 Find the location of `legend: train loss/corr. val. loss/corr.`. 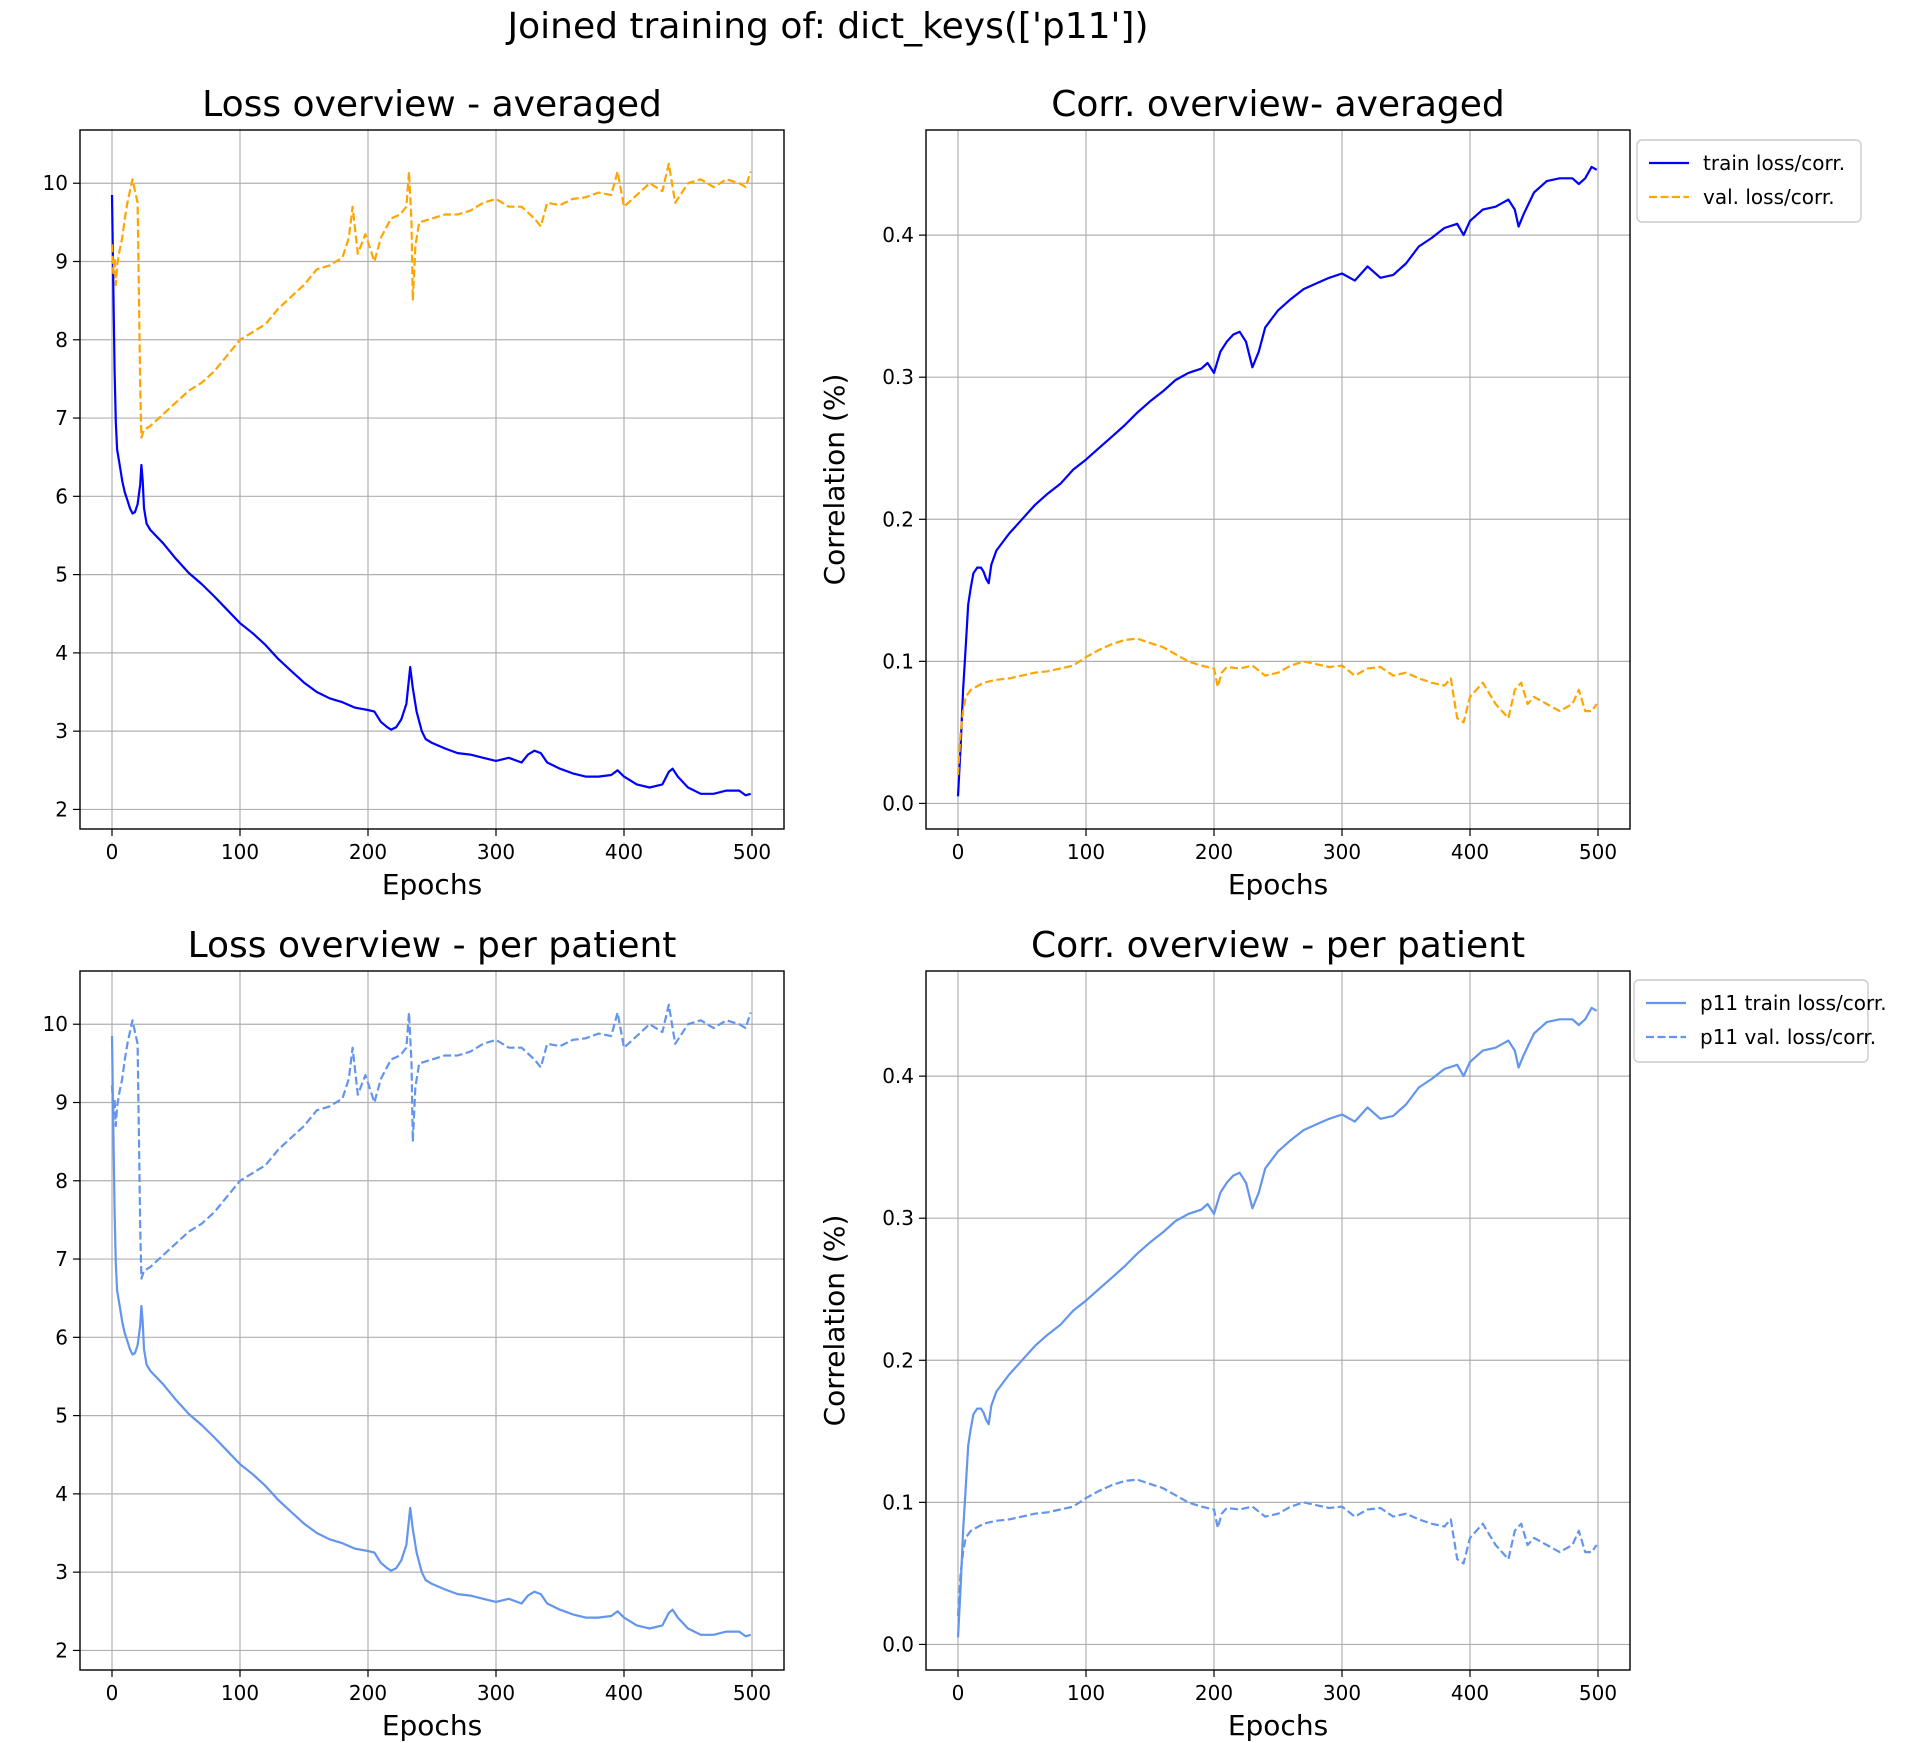

legend: train loss/corr. val. loss/corr. is located at coordinates (1749, 181).